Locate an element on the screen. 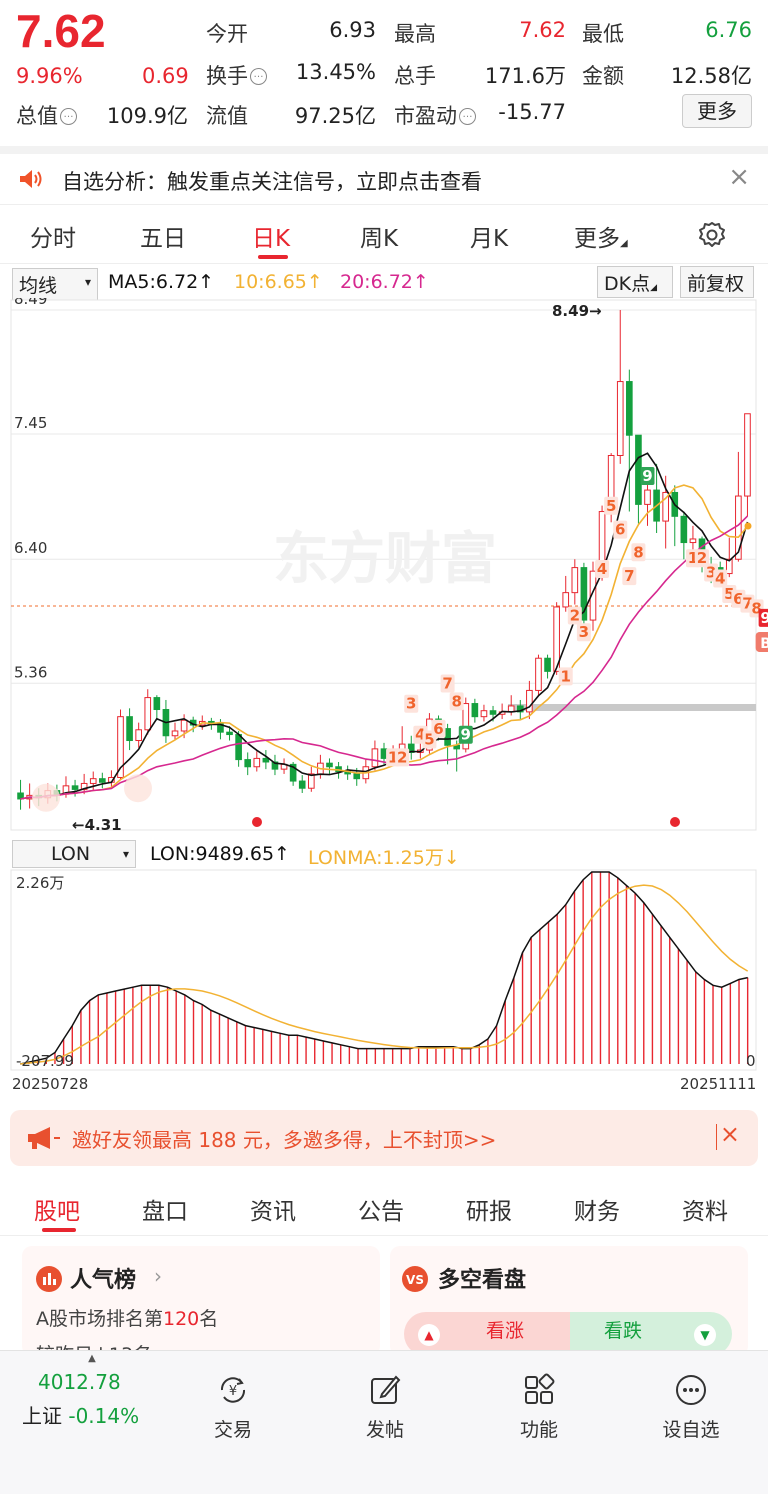 The height and width of the screenshot is (1494, 768). tab-finance: 财务 is located at coordinates (597, 1212).